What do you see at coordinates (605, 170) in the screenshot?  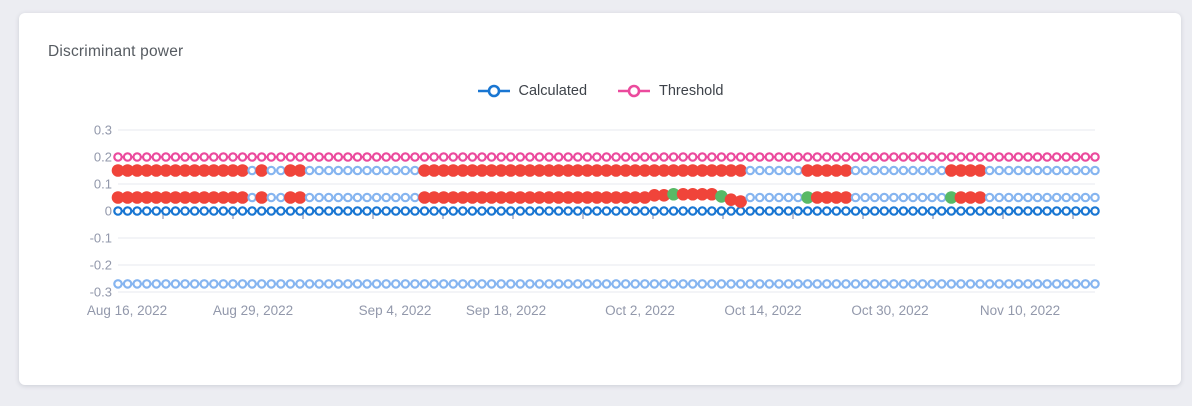 I see `series-upper-band` at bounding box center [605, 170].